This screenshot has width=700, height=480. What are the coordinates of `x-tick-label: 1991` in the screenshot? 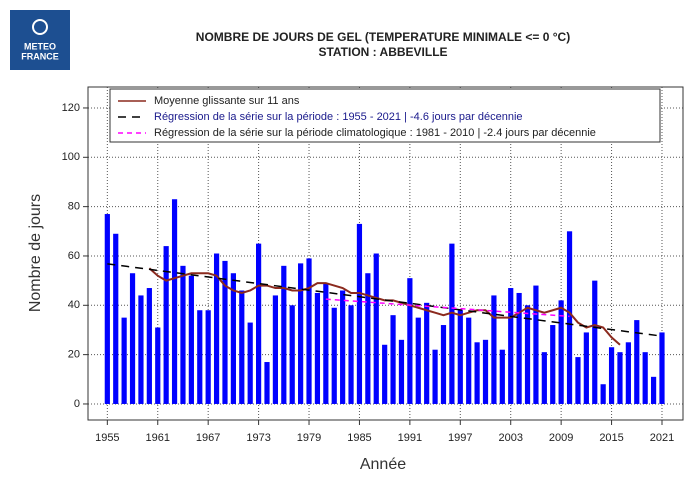 It's located at (410, 438).